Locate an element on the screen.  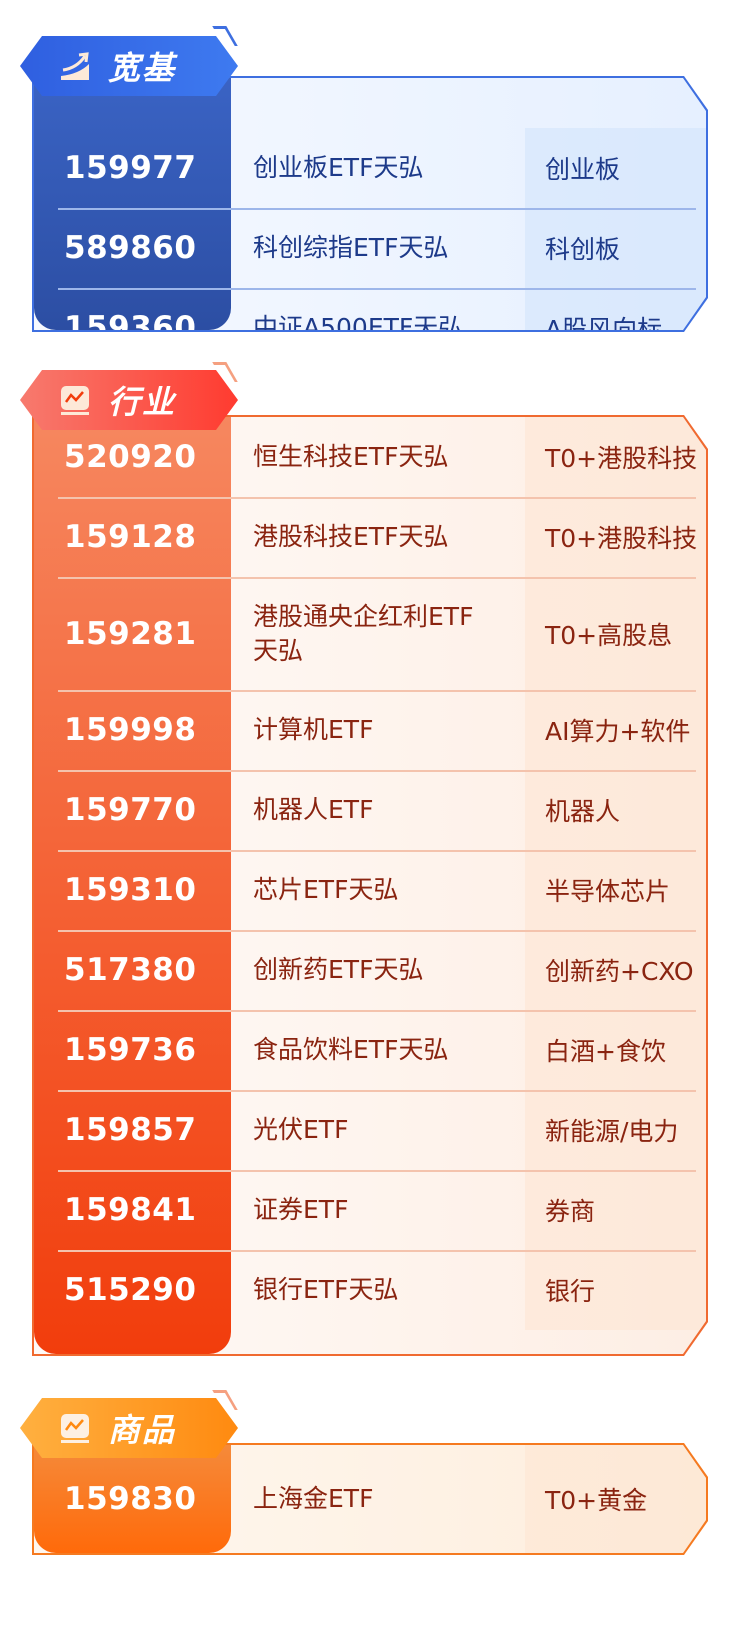
table-row: 159830 上海金ETF T0+黄金 is located at coordinates (370, 1499).